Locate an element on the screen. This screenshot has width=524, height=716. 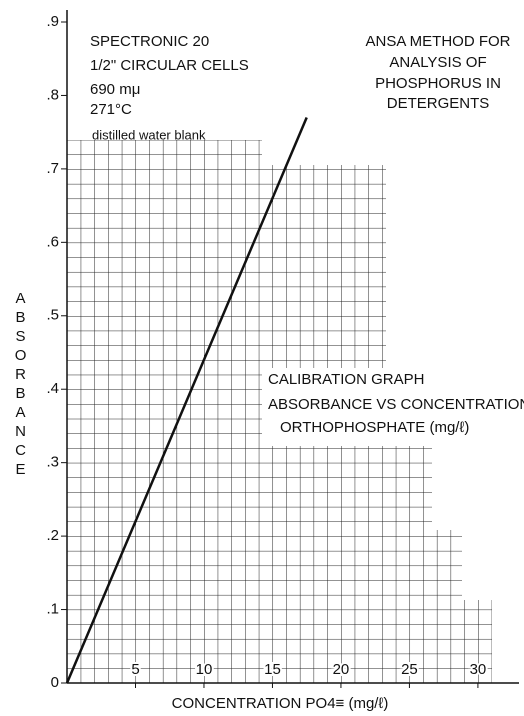
x-tick-label: 20 is located at coordinates (341, 669).